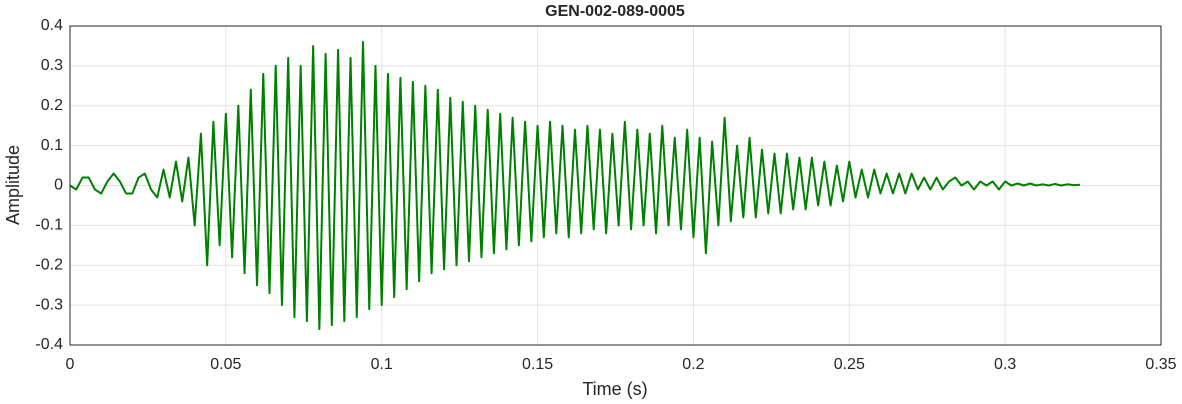 The height and width of the screenshot is (404, 1182). What do you see at coordinates (382, 364) in the screenshot?
I see `x-tick-label: 0.1` at bounding box center [382, 364].